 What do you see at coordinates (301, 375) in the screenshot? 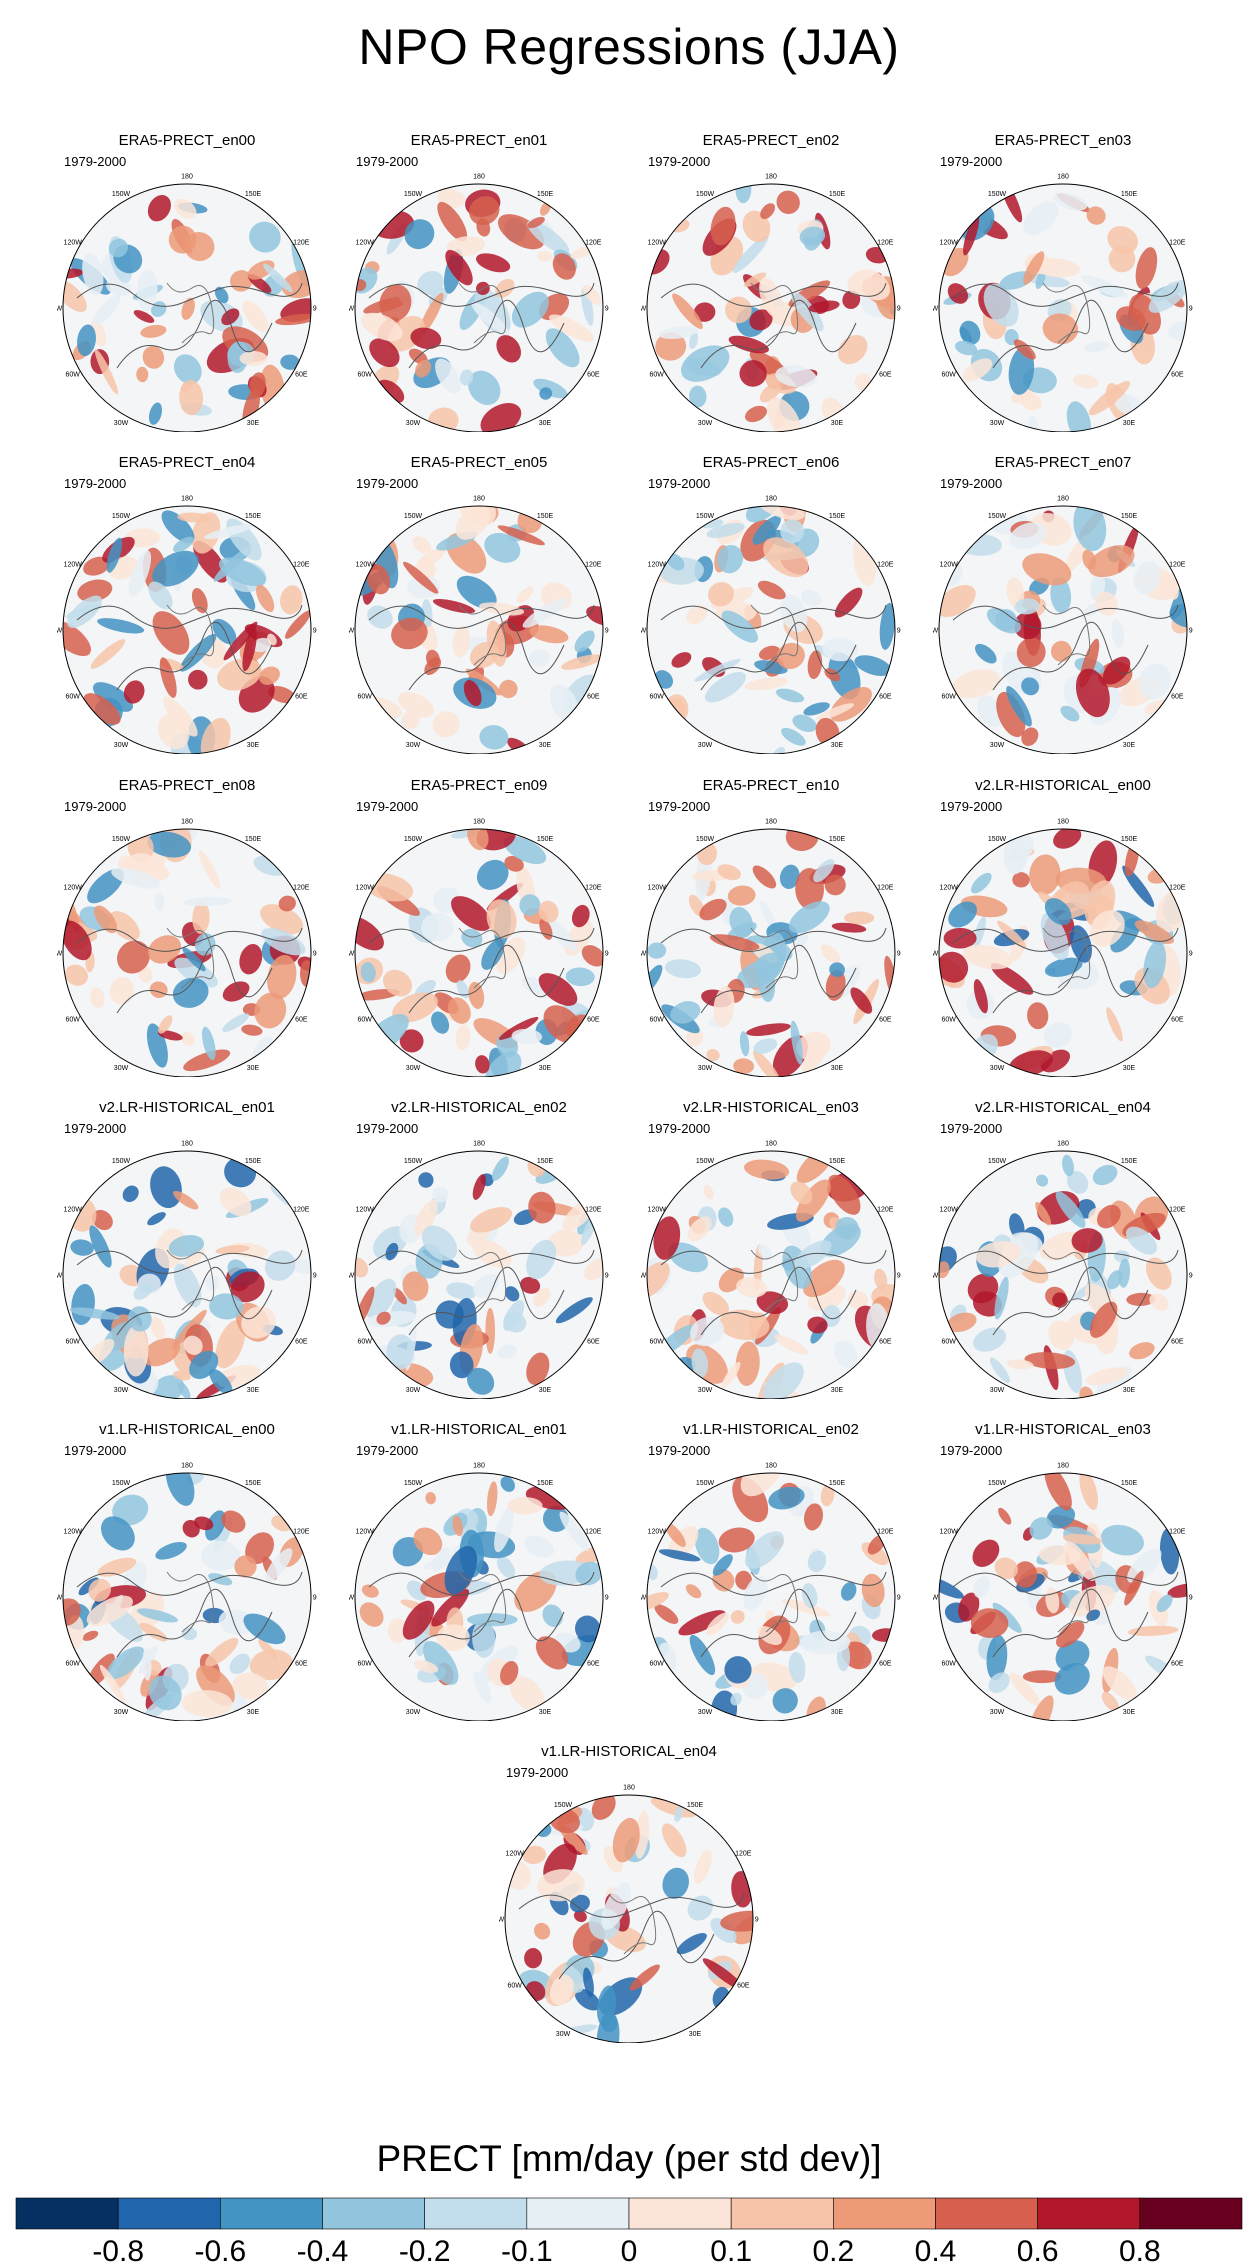
I see `longitude-label: 60E` at bounding box center [301, 375].